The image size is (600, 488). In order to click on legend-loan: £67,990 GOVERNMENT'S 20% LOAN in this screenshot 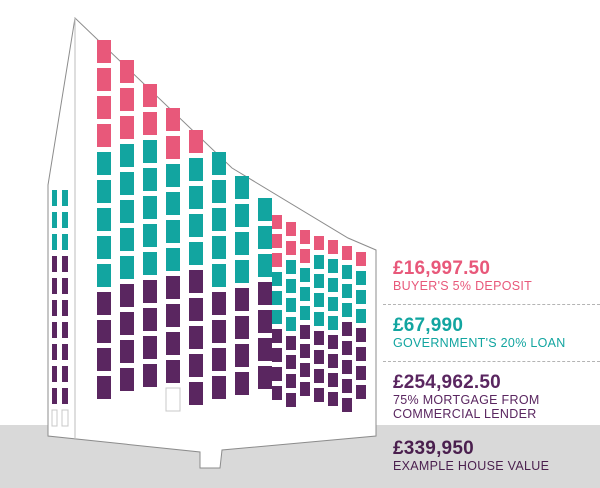, I will do `click(493, 332)`.